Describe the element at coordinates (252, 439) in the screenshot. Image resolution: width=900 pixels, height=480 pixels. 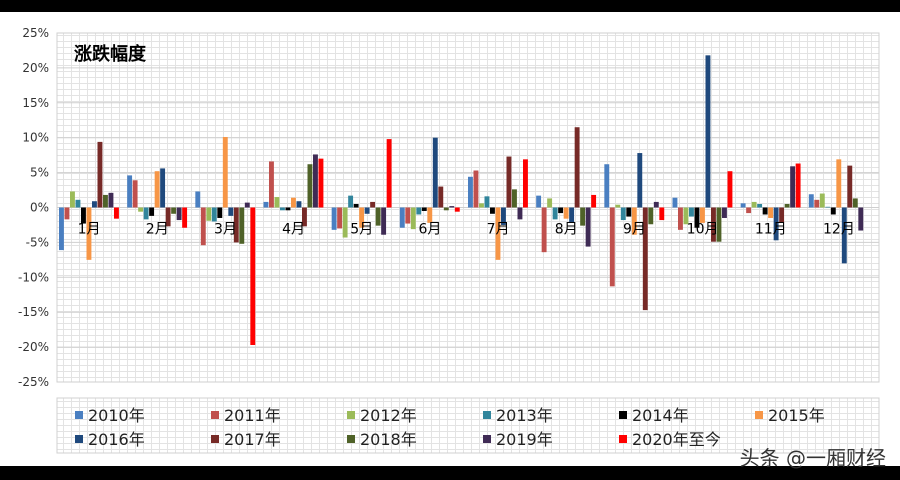
I see `legend-label: 2017年` at that location.